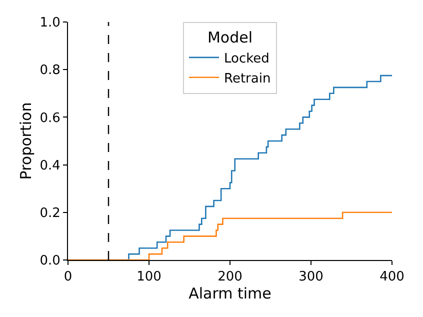 The width and height of the screenshot is (423, 317). Describe the element at coordinates (50, 166) in the screenshot. I see `y-tick-label: 0.4` at that location.